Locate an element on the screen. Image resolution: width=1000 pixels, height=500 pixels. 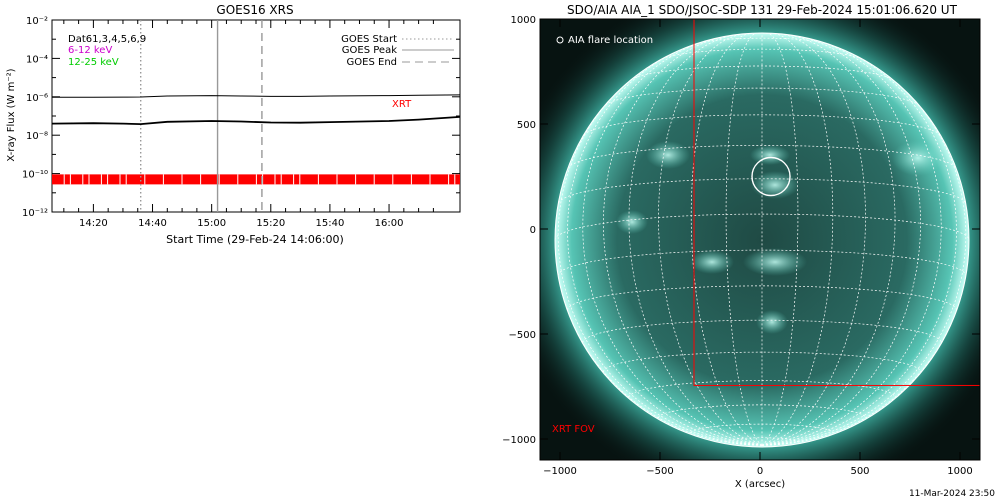
goes-xlabel: Start Time (29-Feb-24 14:06:00) is located at coordinates (255, 239).